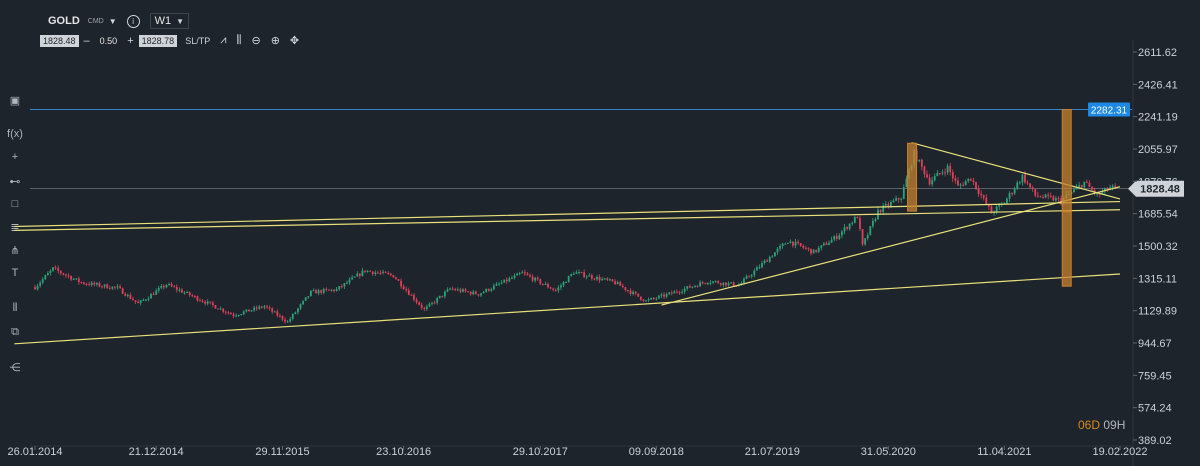 This screenshot has width=1200, height=466. What do you see at coordinates (1109, 109) in the screenshot?
I see `horizontal-level-tag` at bounding box center [1109, 109].